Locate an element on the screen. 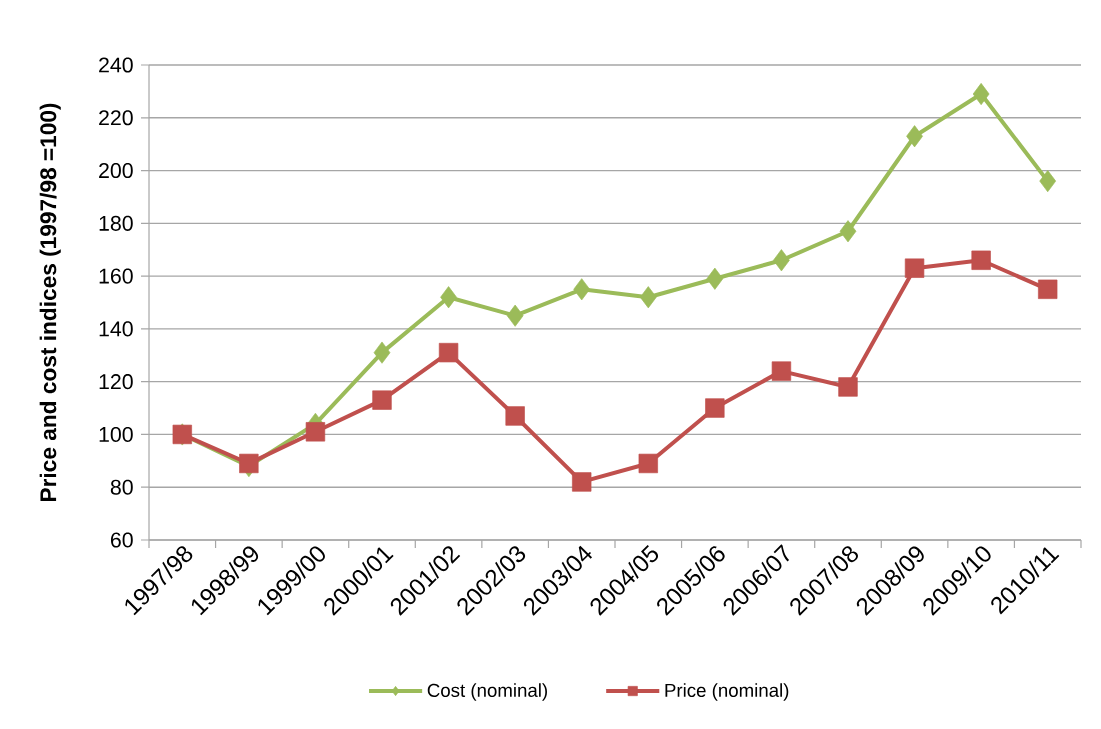 This screenshot has width=1101, height=729. y-tick-label: 160 is located at coordinates (116, 276).